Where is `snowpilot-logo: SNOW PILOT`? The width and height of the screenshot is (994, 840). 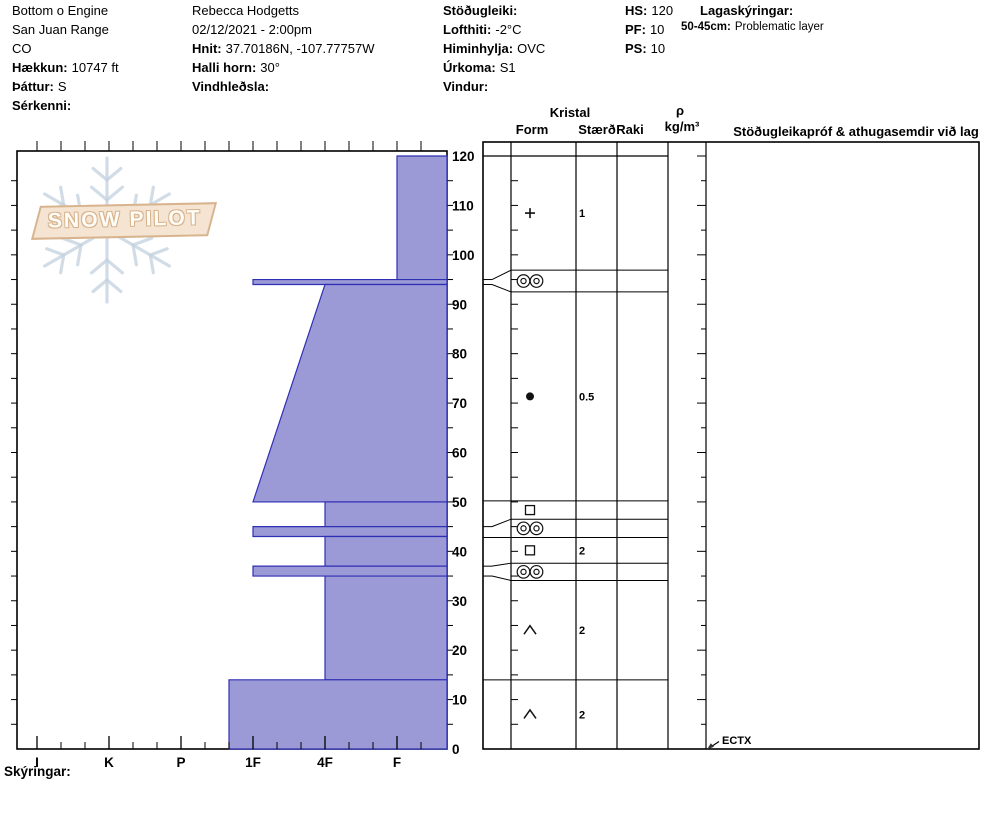
snowpilot-logo: SNOW PILOT is located at coordinates (122, 231).